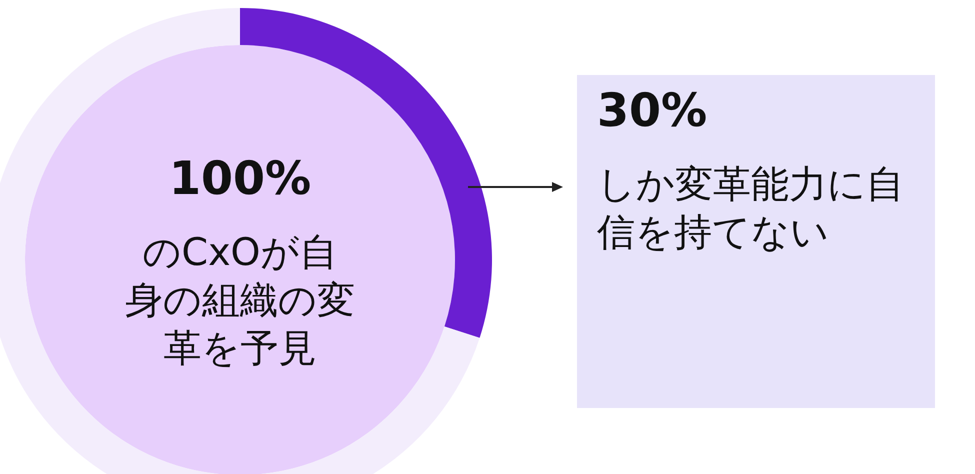  Describe the element at coordinates (240, 300) in the screenshot. I see `text: のCxOが自身の組織の変革を予見` at that location.